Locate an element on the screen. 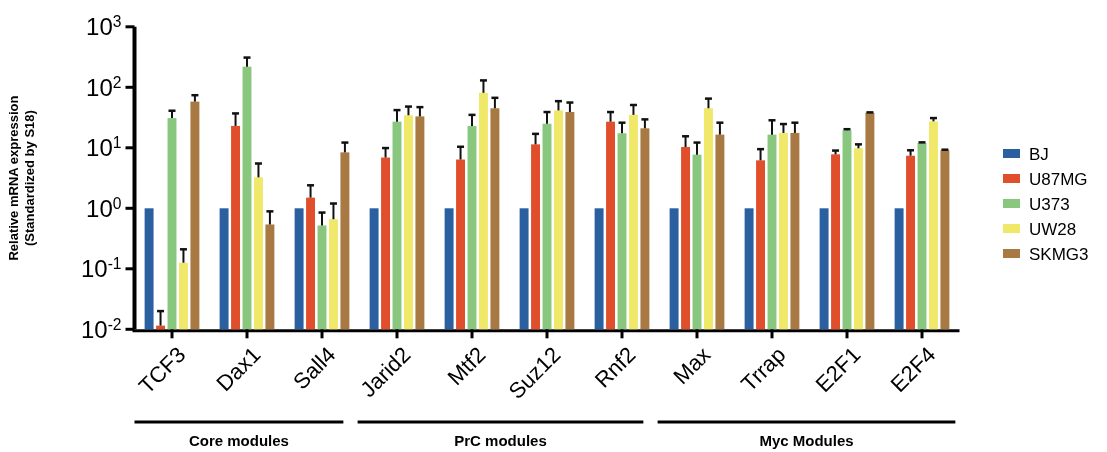  text: Myc Modules is located at coordinates (806, 440).